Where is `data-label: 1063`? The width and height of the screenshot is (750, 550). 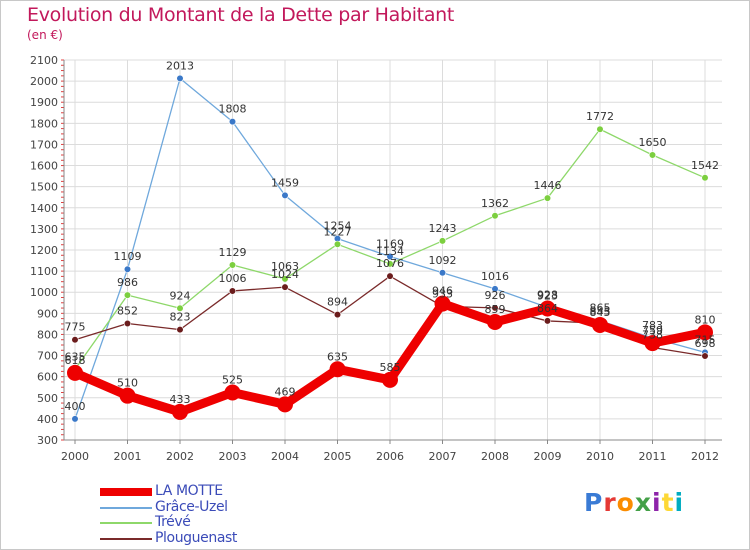 data-label: 1063 is located at coordinates (285, 266).